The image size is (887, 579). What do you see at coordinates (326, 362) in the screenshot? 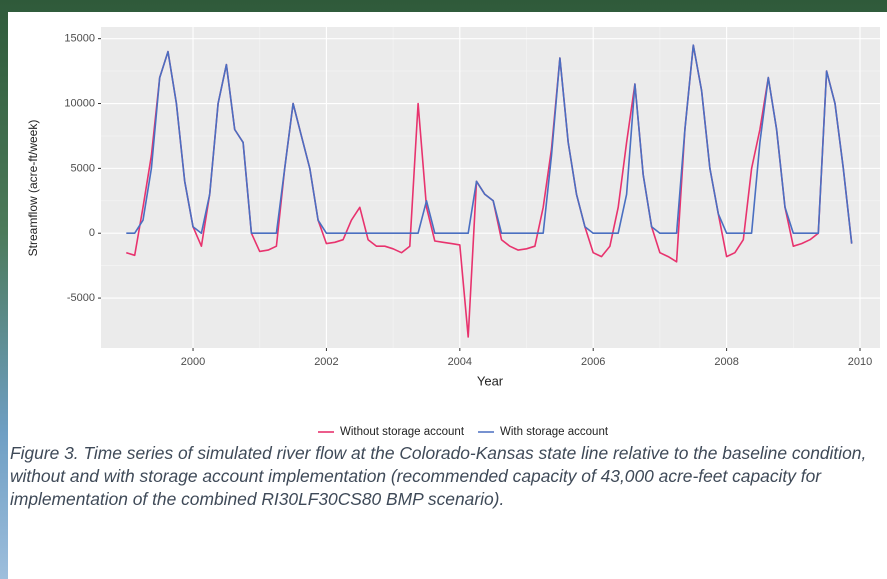
I see `x-tick-label: 2002` at bounding box center [326, 362].